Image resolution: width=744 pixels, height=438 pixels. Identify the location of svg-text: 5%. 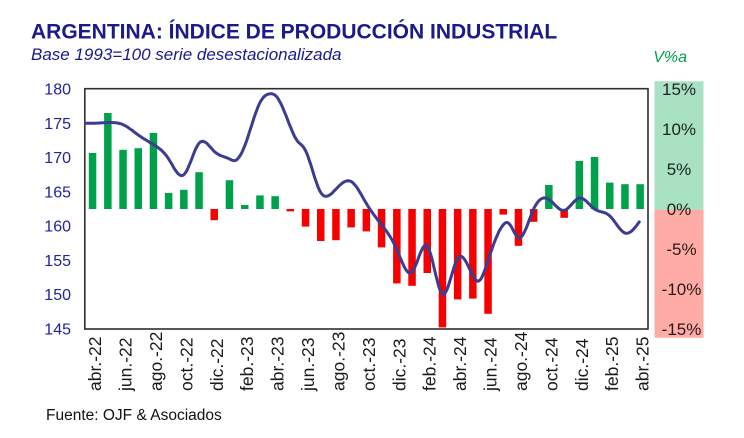
(679, 169).